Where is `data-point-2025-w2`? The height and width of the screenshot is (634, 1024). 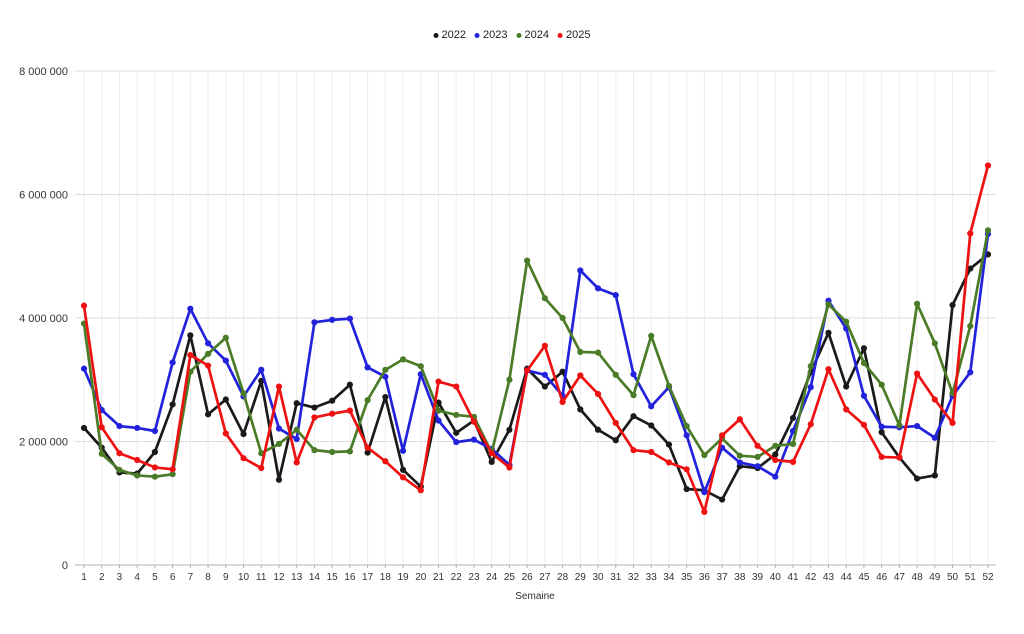
data-point-2025-w2 is located at coordinates (101, 427).